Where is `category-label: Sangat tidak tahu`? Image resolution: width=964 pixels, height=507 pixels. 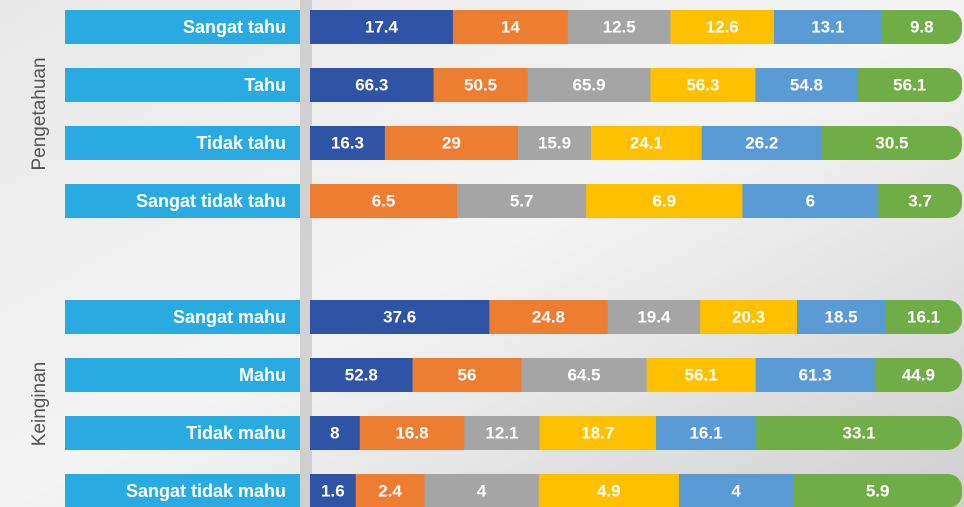
category-label: Sangat tidak tahu is located at coordinates (211, 201).